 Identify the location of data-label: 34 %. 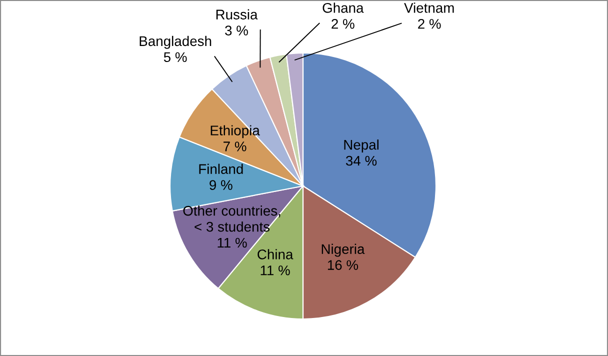
(361, 161).